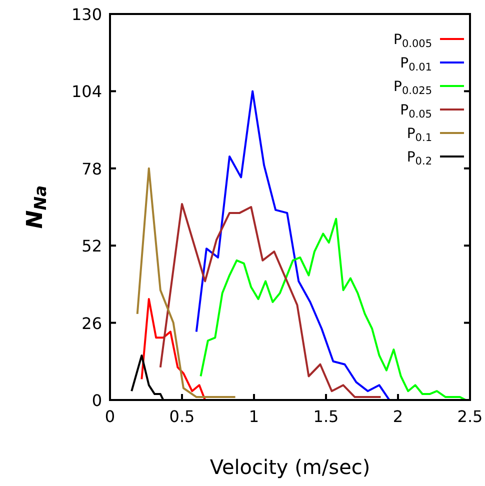 This screenshot has width=485, height=486. What do you see at coordinates (92, 168) in the screenshot?
I see `y-tick-label: 78` at bounding box center [92, 168].